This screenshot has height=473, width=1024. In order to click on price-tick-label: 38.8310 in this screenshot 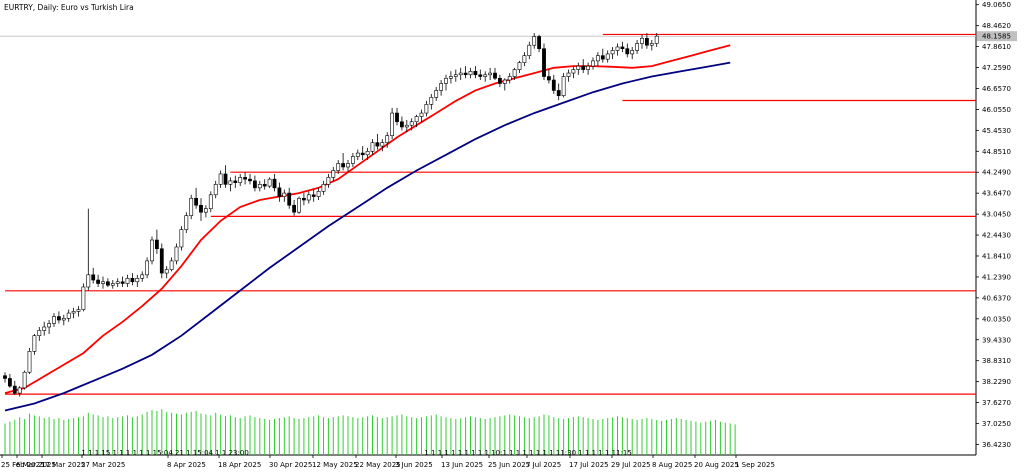, I will do `click(996, 361)`.